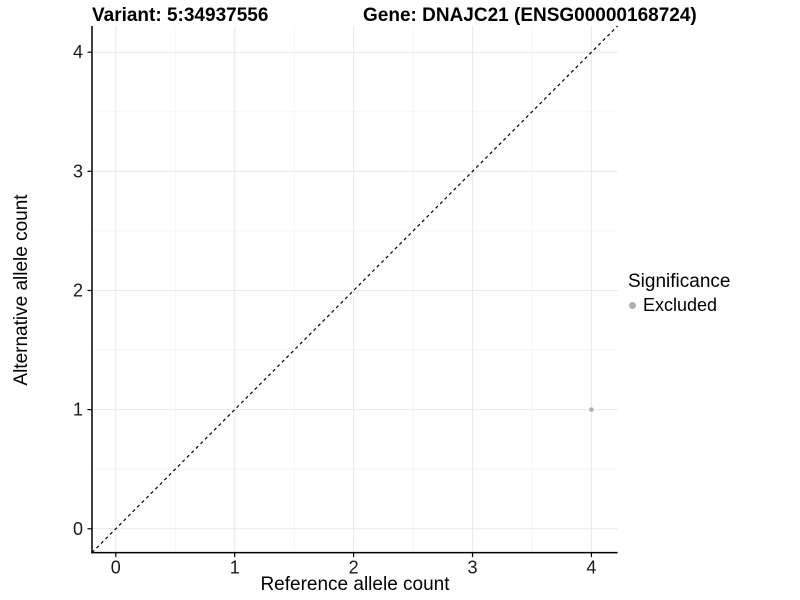  What do you see at coordinates (78, 171) in the screenshot?
I see `y-tick-label: 3` at bounding box center [78, 171].